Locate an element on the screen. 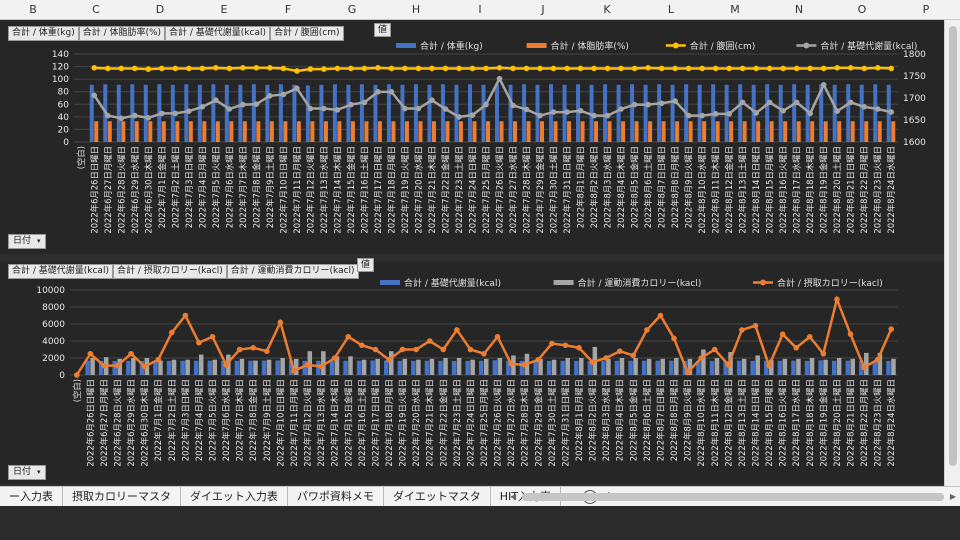 The image size is (960, 540). column-header-M: M is located at coordinates (735, 9).